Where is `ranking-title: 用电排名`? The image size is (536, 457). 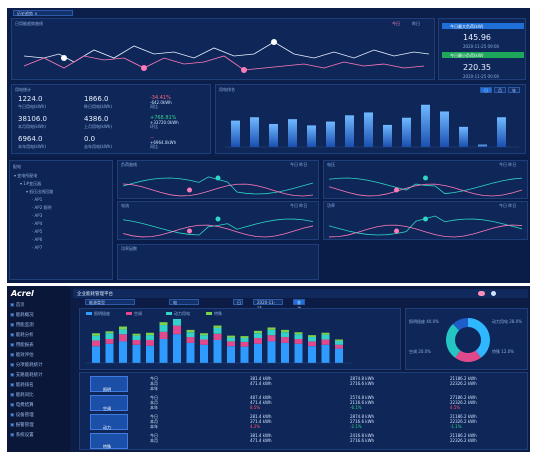
ranking-title: 用电排名 is located at coordinates (227, 89).